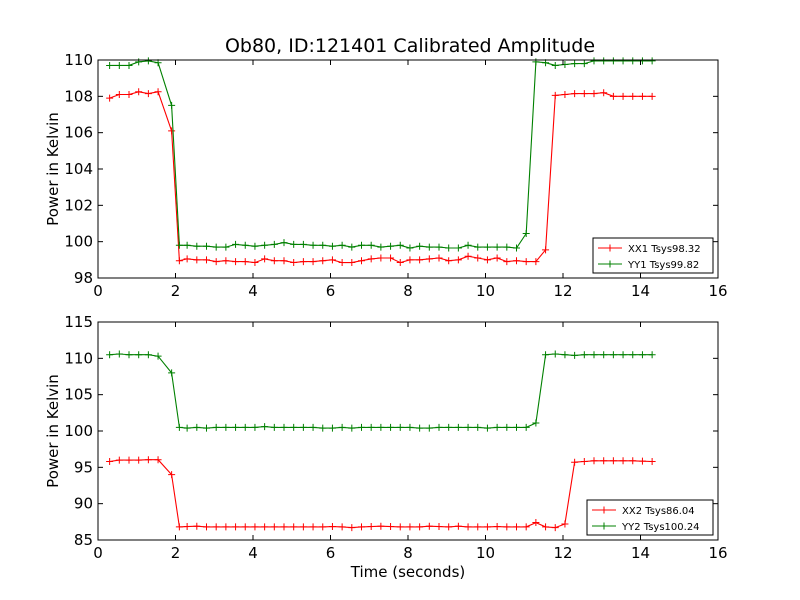  Describe the element at coordinates (78, 133) in the screenshot. I see `y-tick-label: 106` at that location.